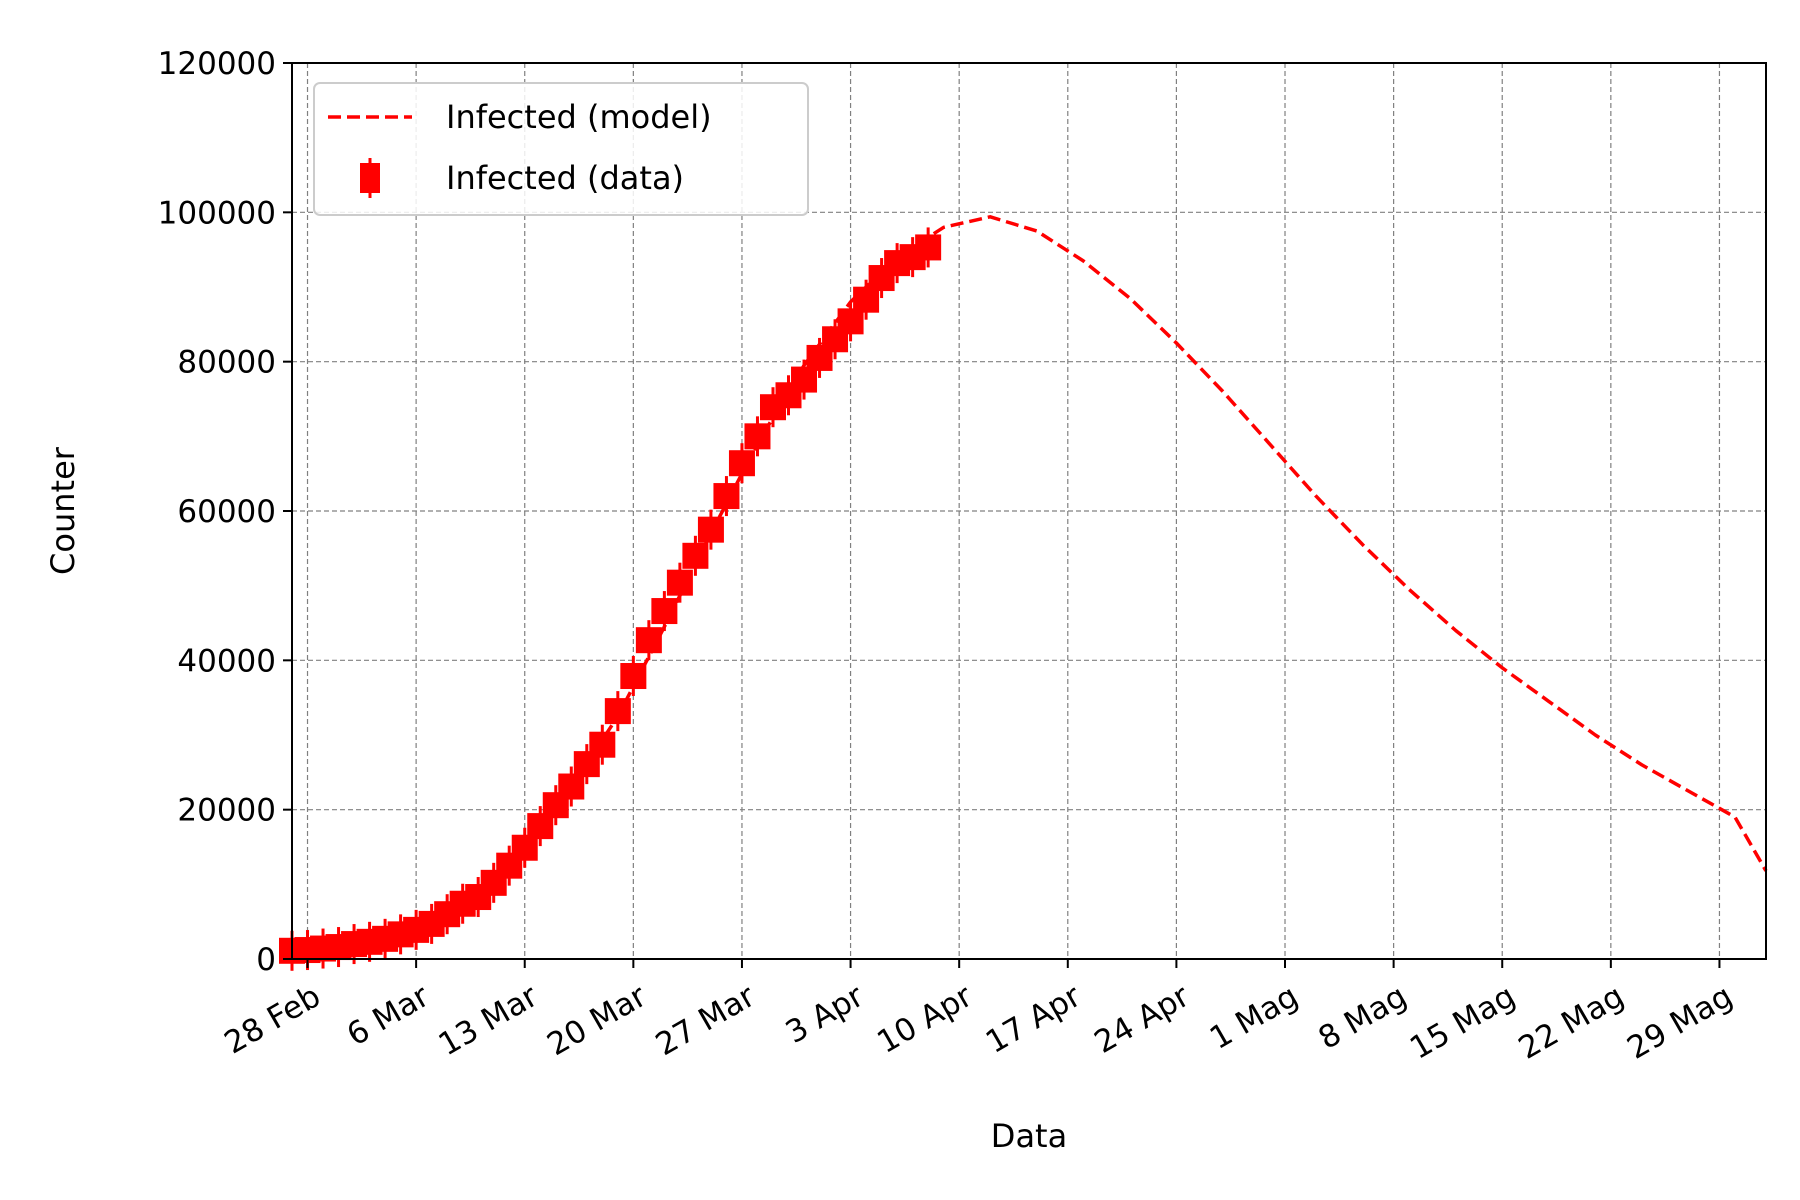 Image resolution: width=1800 pixels, height=1200 pixels. I want to click on y-axis-label: Counter, so click(63, 510).